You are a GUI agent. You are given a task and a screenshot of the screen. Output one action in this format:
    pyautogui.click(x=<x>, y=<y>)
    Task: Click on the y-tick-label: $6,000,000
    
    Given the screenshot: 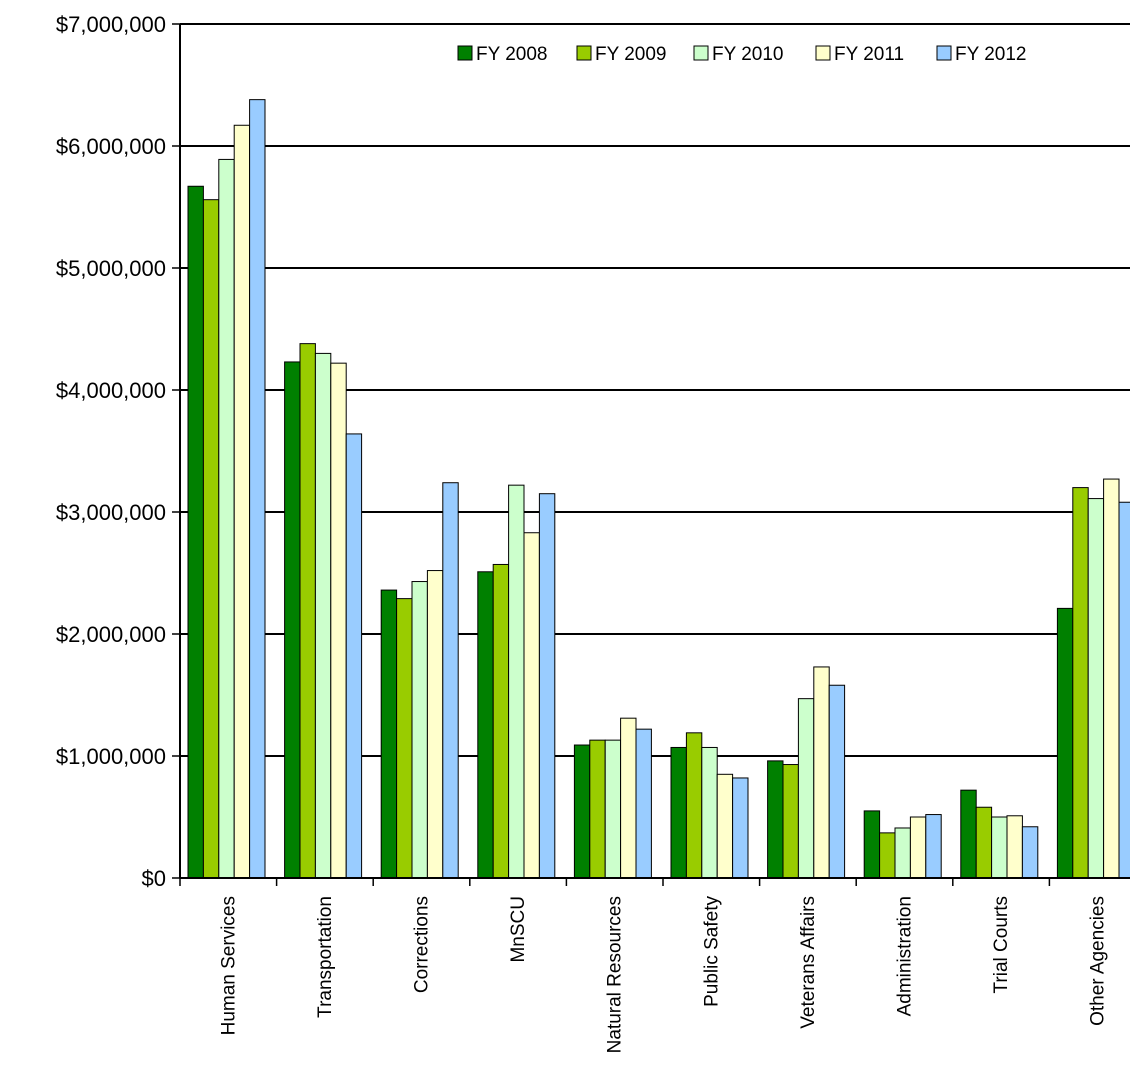 What is the action you would take?
    pyautogui.click(x=111, y=146)
    